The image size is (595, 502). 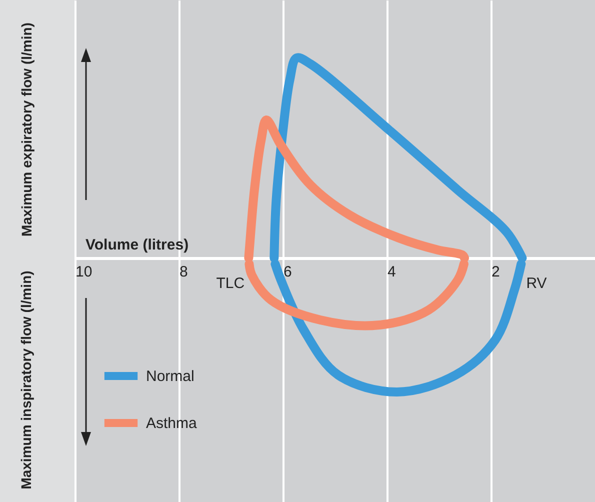 What do you see at coordinates (137, 245) in the screenshot?
I see `x-axis-title: Volume (litres)` at bounding box center [137, 245].